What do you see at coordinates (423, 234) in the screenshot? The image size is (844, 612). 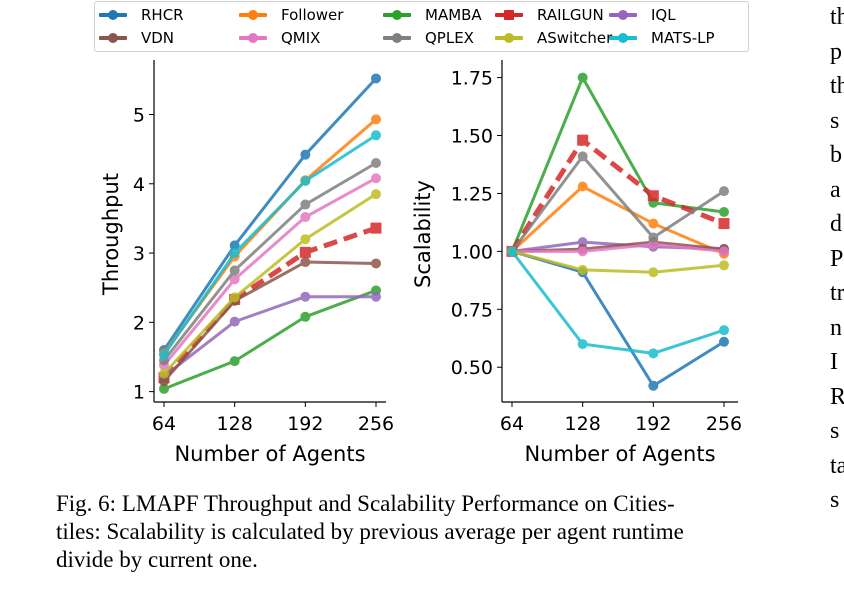 I see `y-axis-label: Scalability` at bounding box center [423, 234].